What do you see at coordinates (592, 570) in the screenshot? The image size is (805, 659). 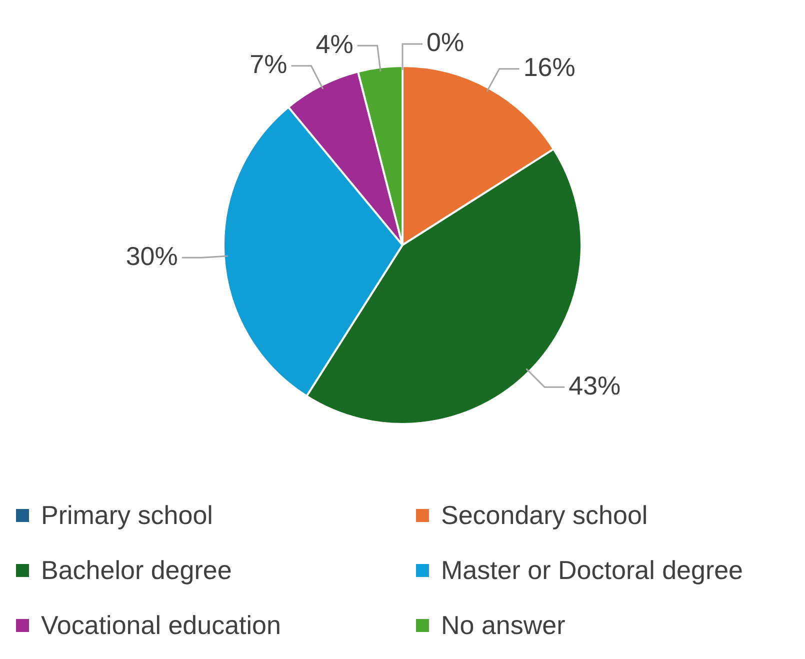 I see `legend-label: Master or Doctoral degree` at bounding box center [592, 570].